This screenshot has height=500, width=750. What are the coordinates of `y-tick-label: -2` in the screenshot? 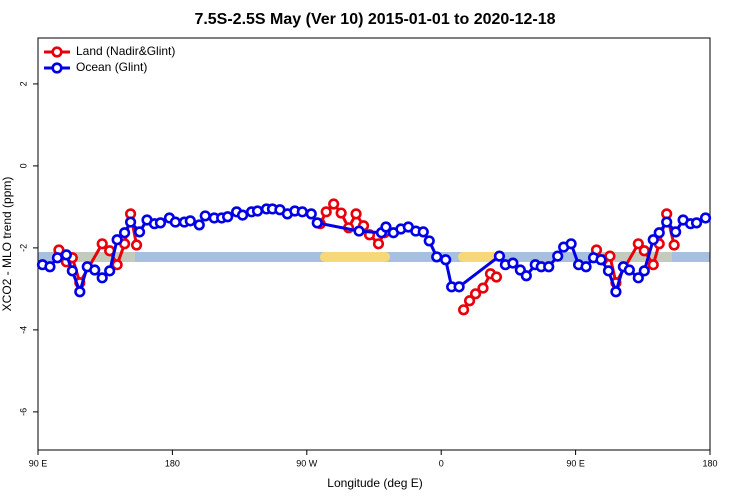 It's located at (23, 248).